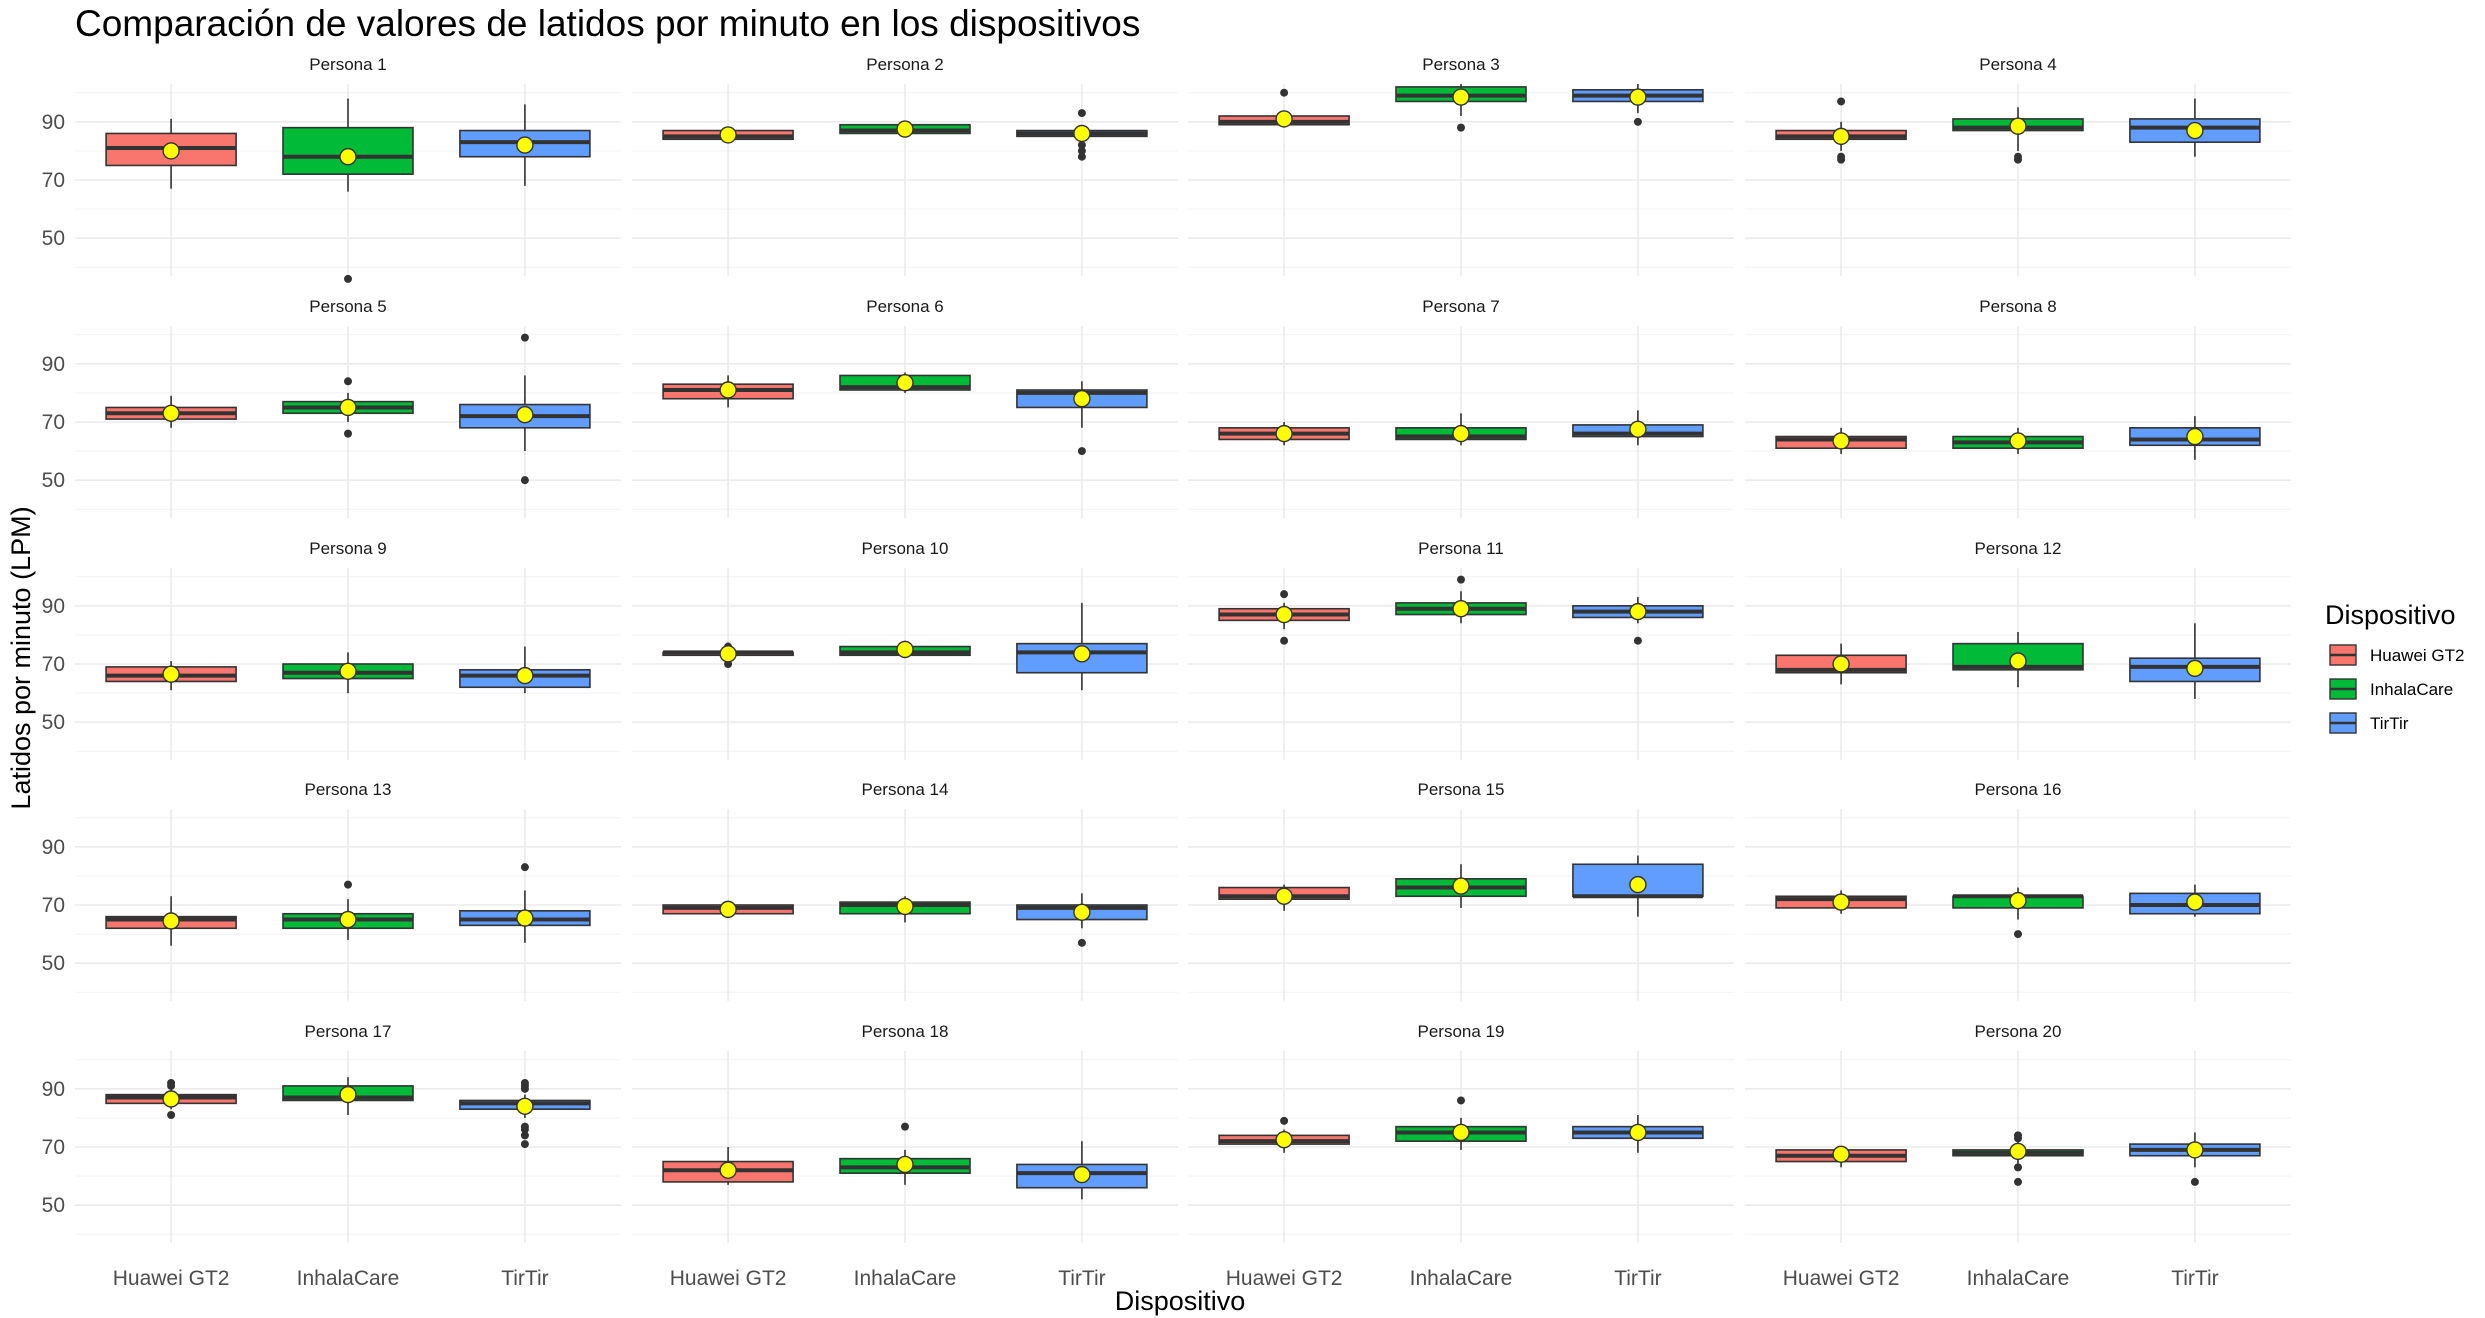 The image size is (2485, 1318). Describe the element at coordinates (905, 890) in the screenshot. I see `facet-panel: Persona 14` at that location.